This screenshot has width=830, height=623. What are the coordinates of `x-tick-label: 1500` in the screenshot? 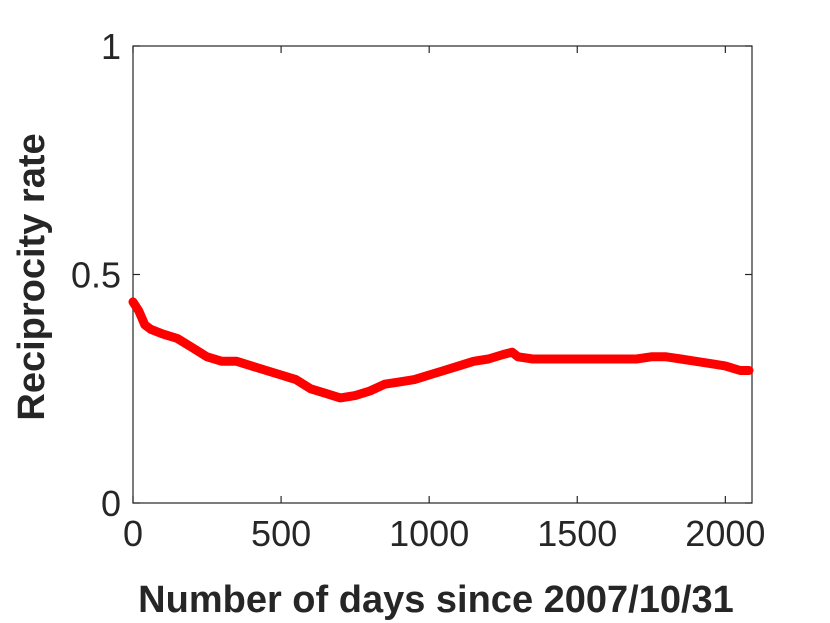 It's located at (577, 533).